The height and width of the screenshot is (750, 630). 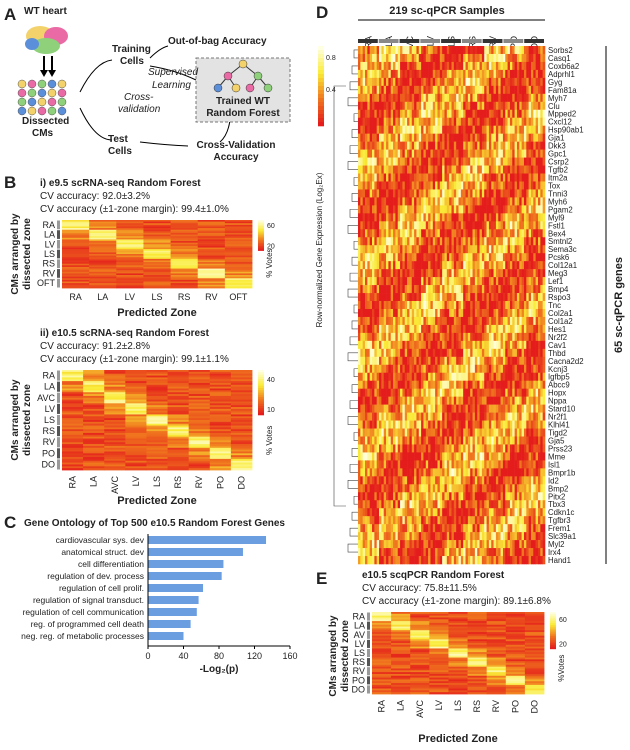 I want to click on row-bar, so click(x=58, y=442).